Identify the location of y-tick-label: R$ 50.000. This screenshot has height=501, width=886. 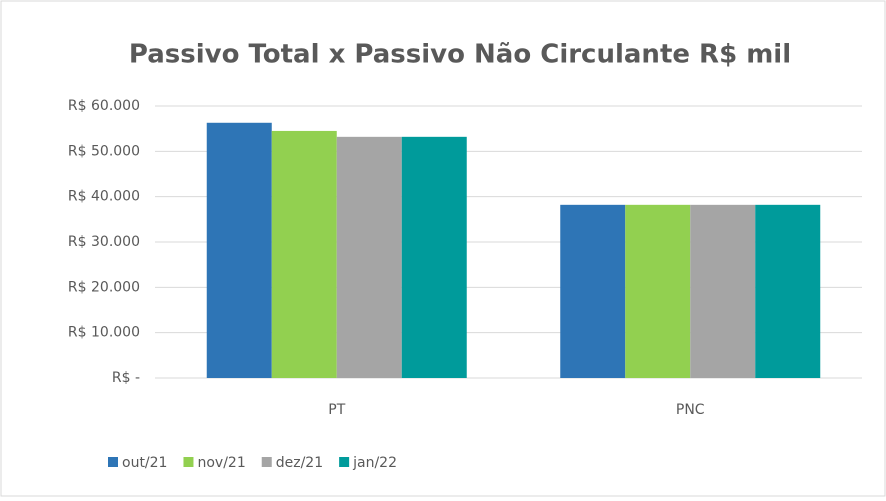
(104, 151).